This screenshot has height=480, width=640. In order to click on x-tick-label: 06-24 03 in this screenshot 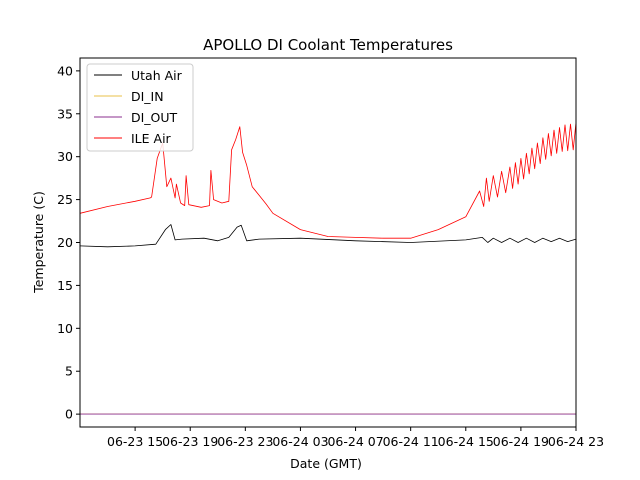, I will do `click(300, 441)`.